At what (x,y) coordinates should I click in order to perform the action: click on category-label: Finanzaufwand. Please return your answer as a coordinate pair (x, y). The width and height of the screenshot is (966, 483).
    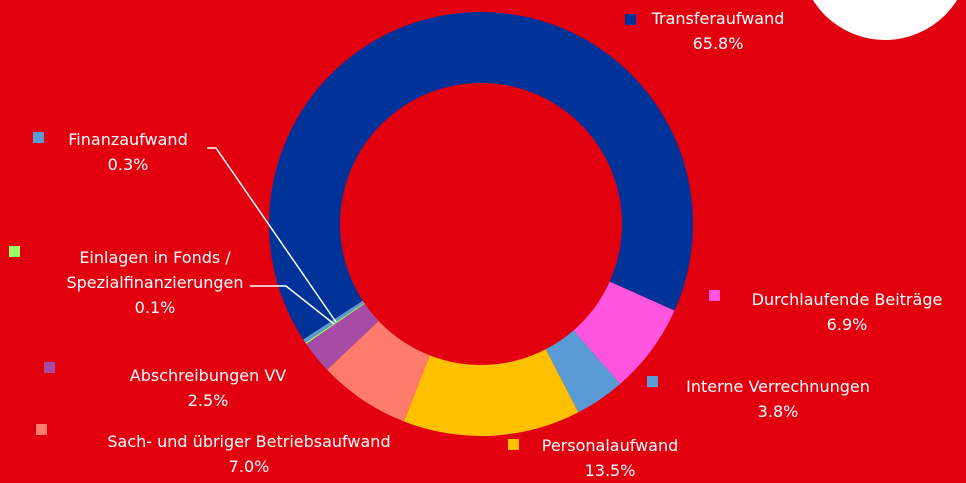
    Looking at the image, I should click on (128, 139).